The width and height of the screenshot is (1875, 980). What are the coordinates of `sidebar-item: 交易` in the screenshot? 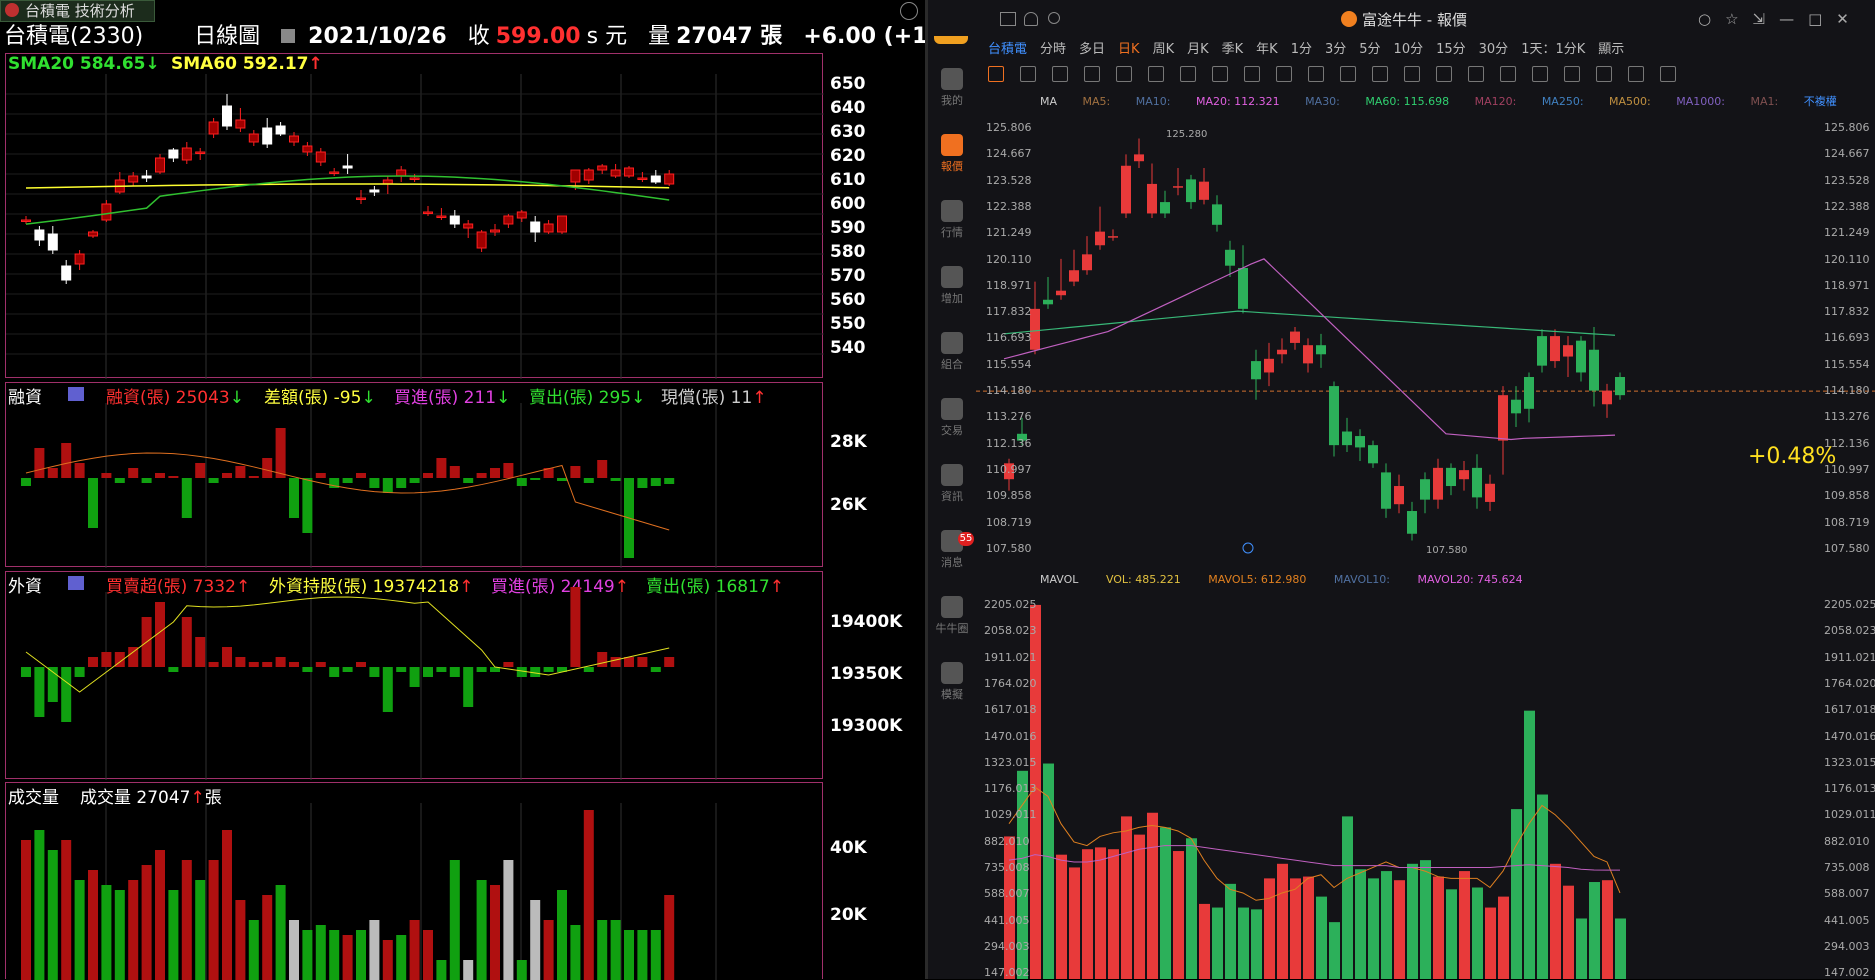 It's located at (952, 418).